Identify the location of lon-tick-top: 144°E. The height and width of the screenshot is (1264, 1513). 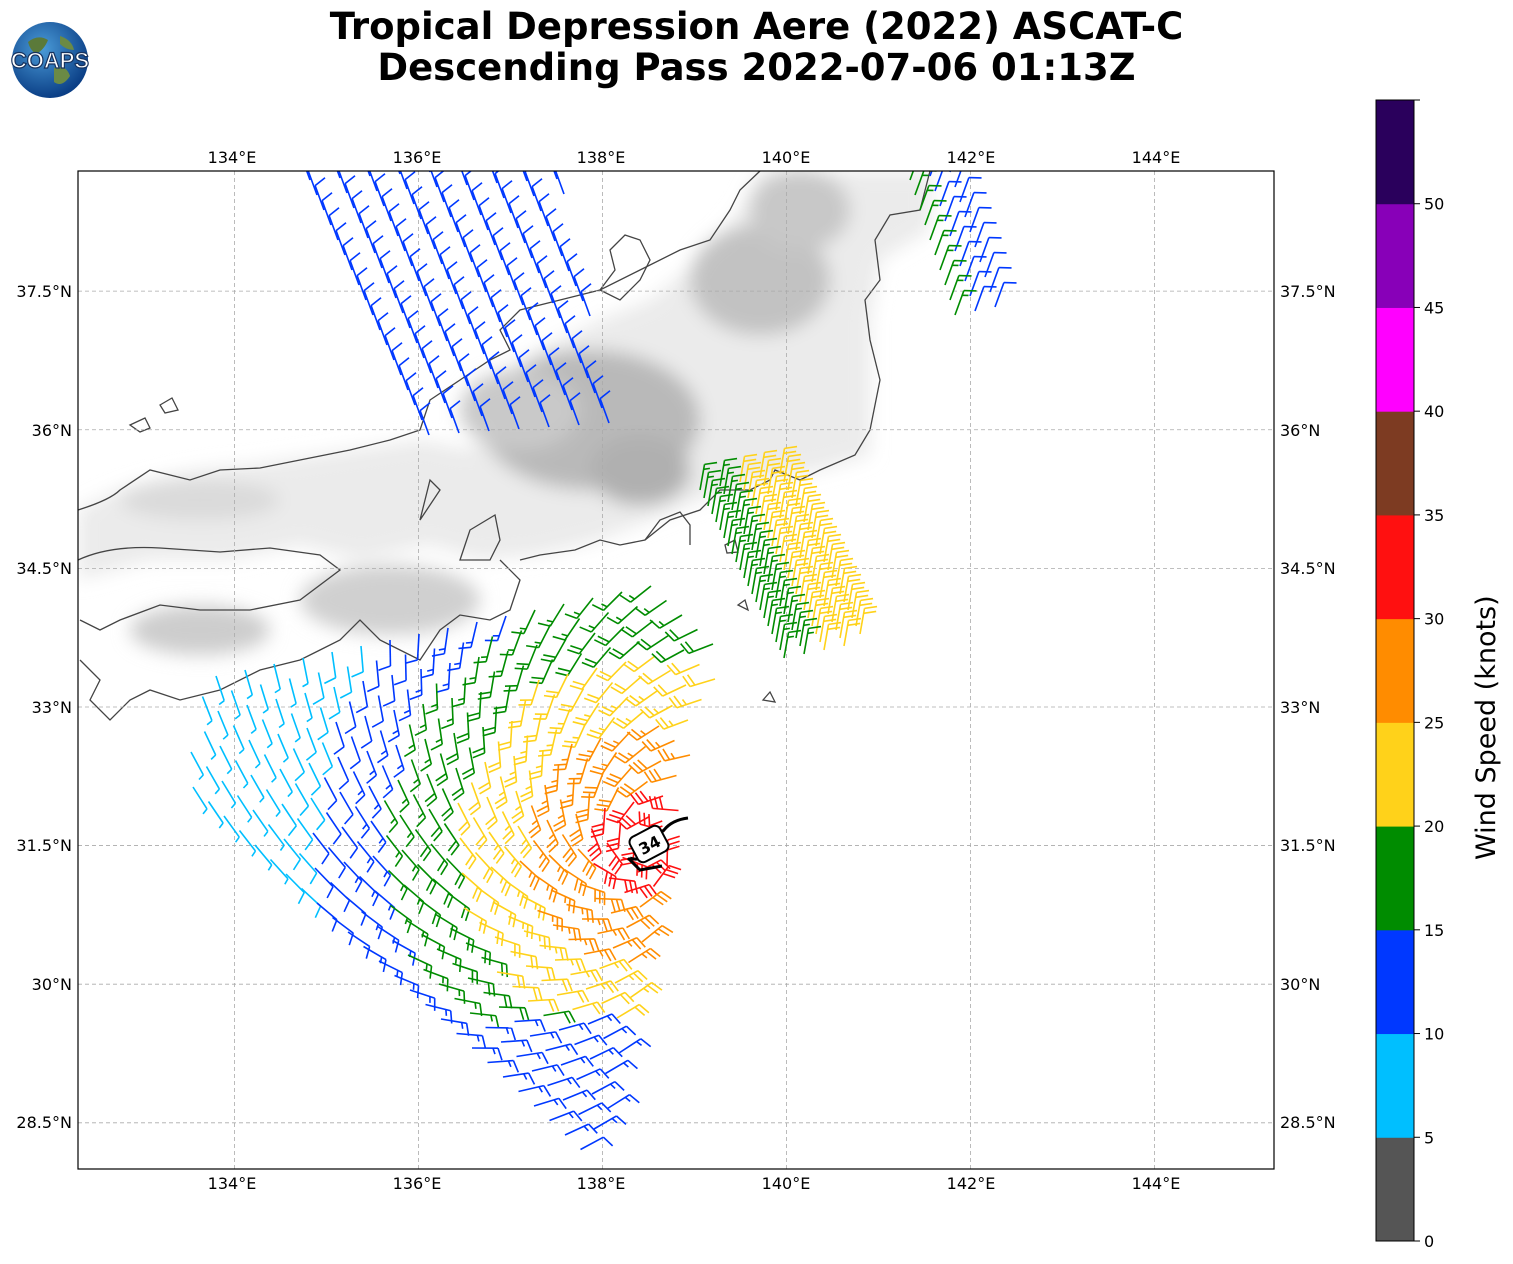
(1156, 157).